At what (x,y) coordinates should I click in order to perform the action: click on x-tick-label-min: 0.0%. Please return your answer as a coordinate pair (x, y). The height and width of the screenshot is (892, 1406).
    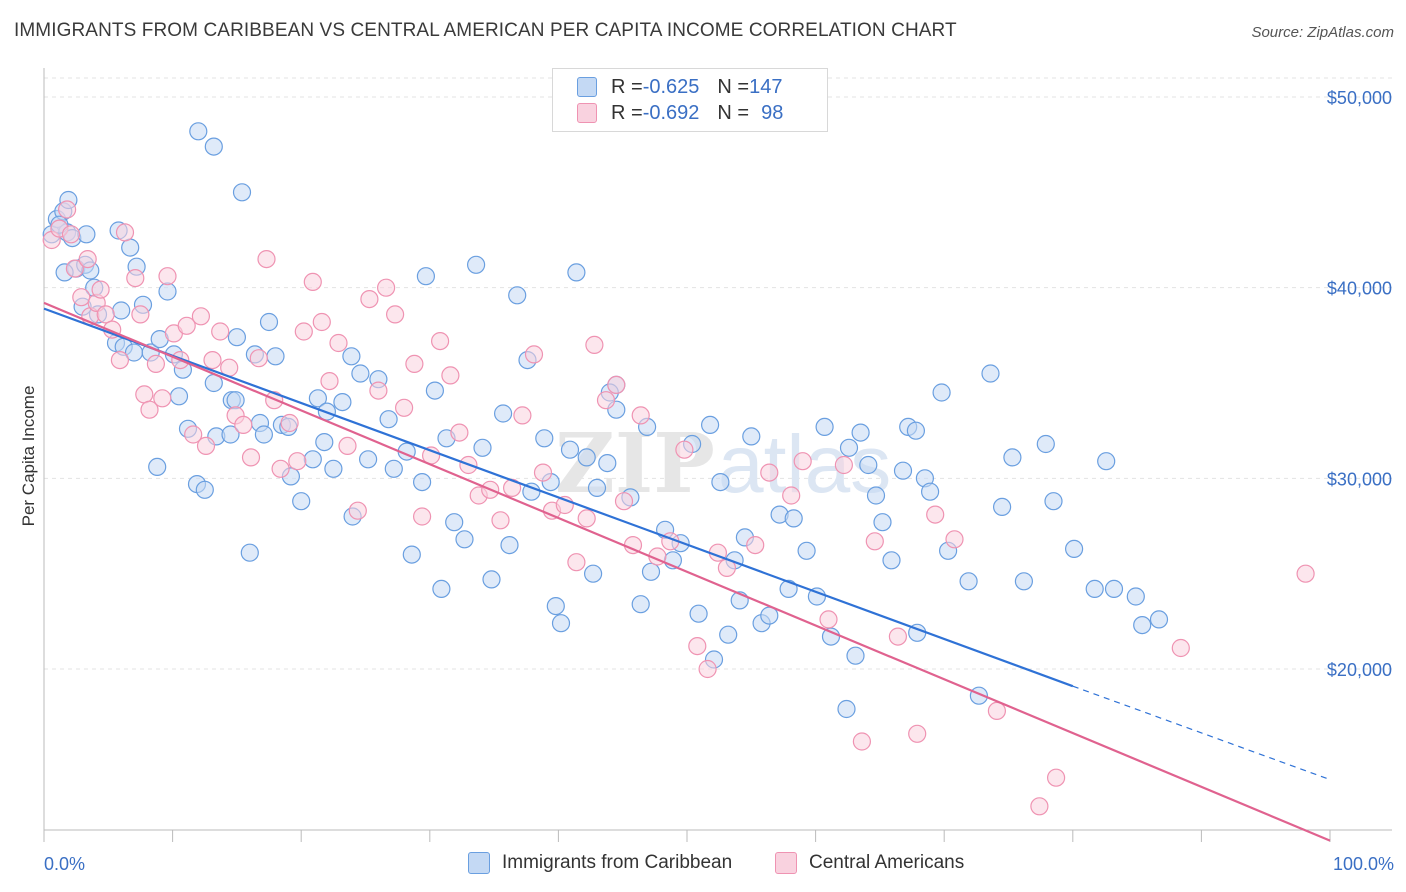
    Looking at the image, I should click on (64, 864).